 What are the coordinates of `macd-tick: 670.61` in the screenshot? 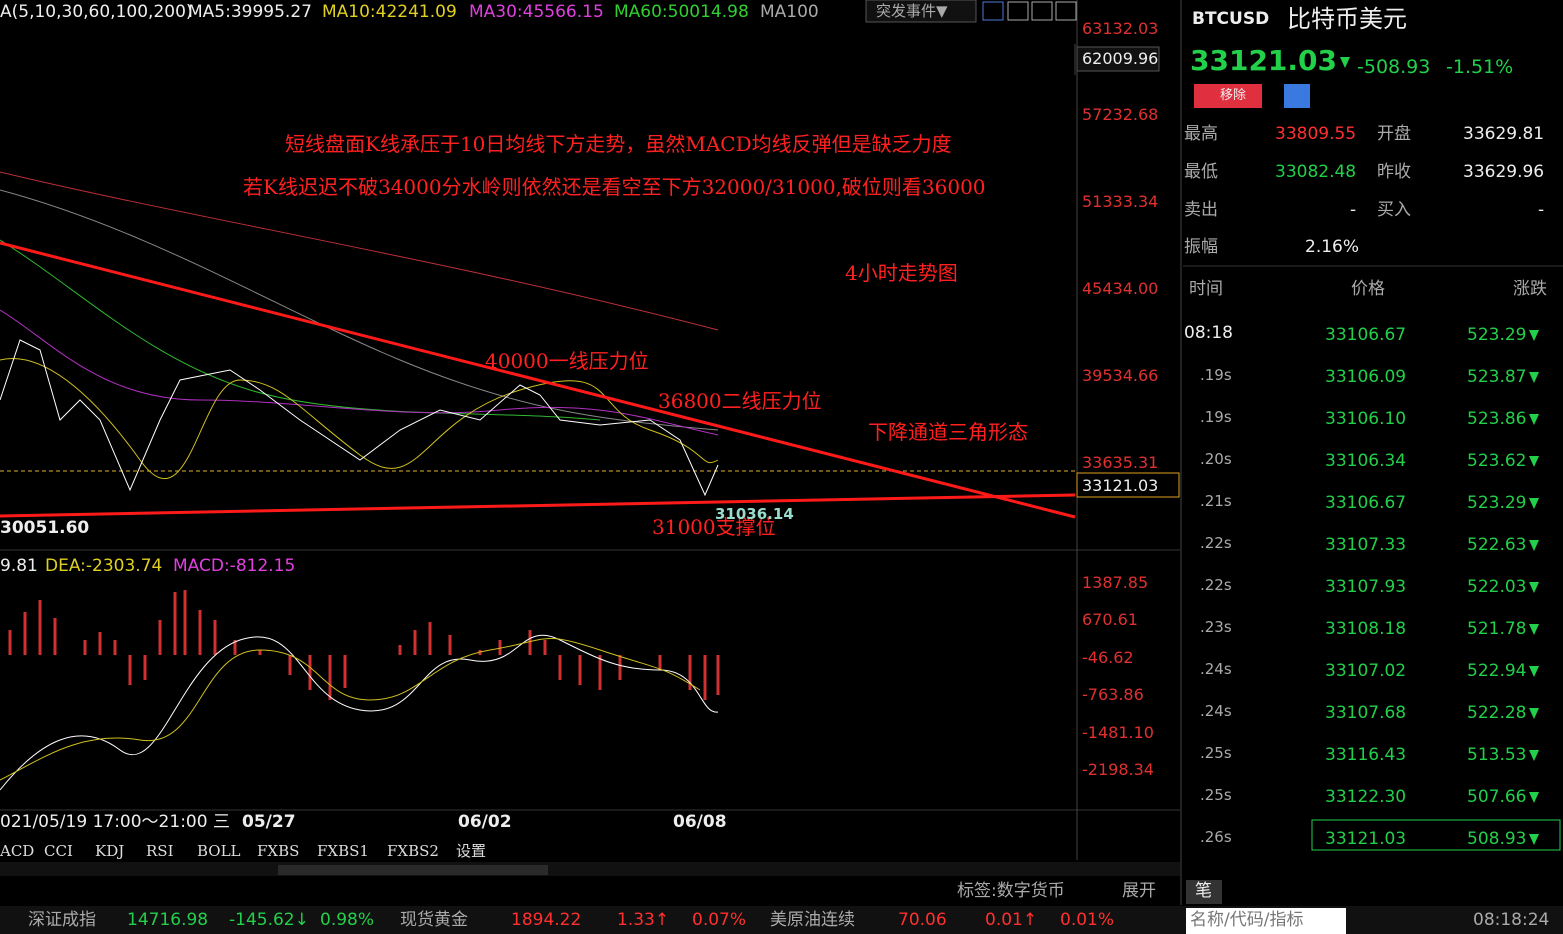 It's located at (1110, 619).